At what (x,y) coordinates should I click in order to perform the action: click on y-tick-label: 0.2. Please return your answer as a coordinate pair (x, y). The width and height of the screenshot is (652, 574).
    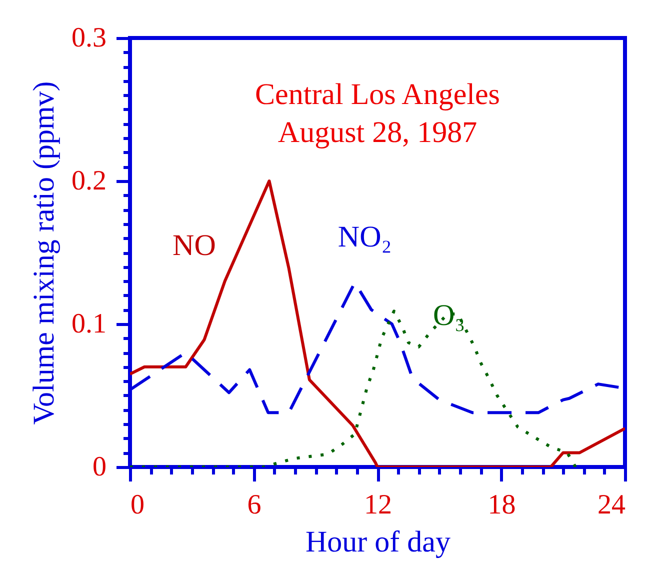
    Looking at the image, I should click on (89, 181).